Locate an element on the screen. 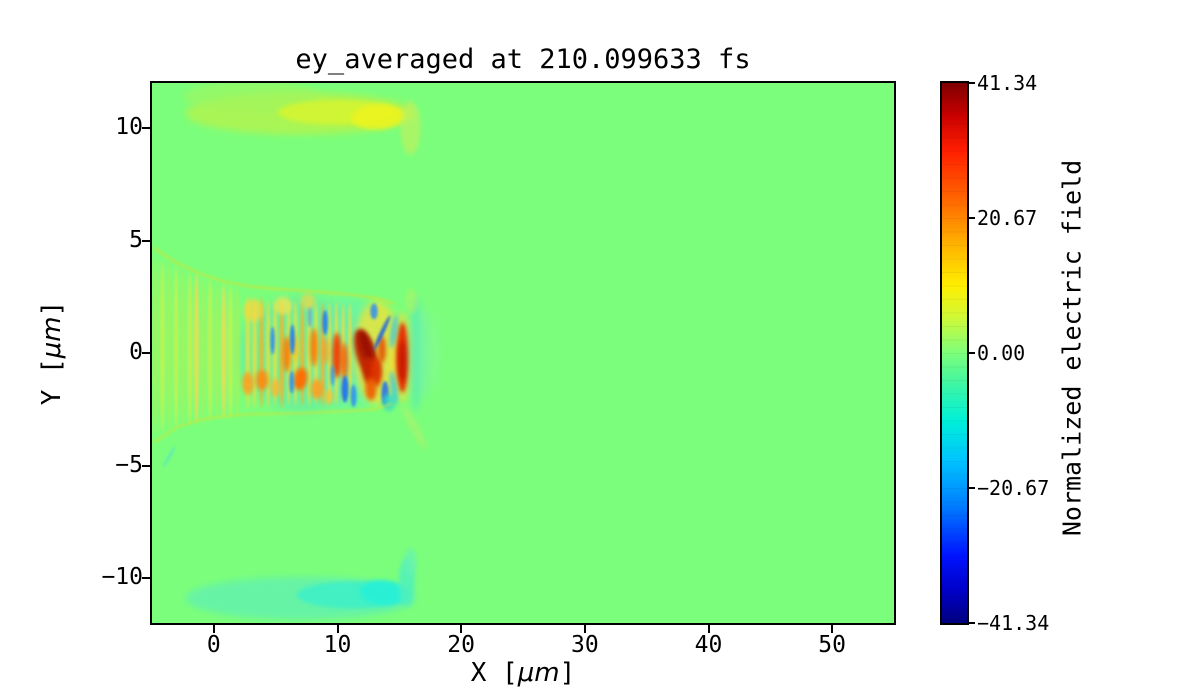  y-label-prefix: Y [ is located at coordinates (52, 382).